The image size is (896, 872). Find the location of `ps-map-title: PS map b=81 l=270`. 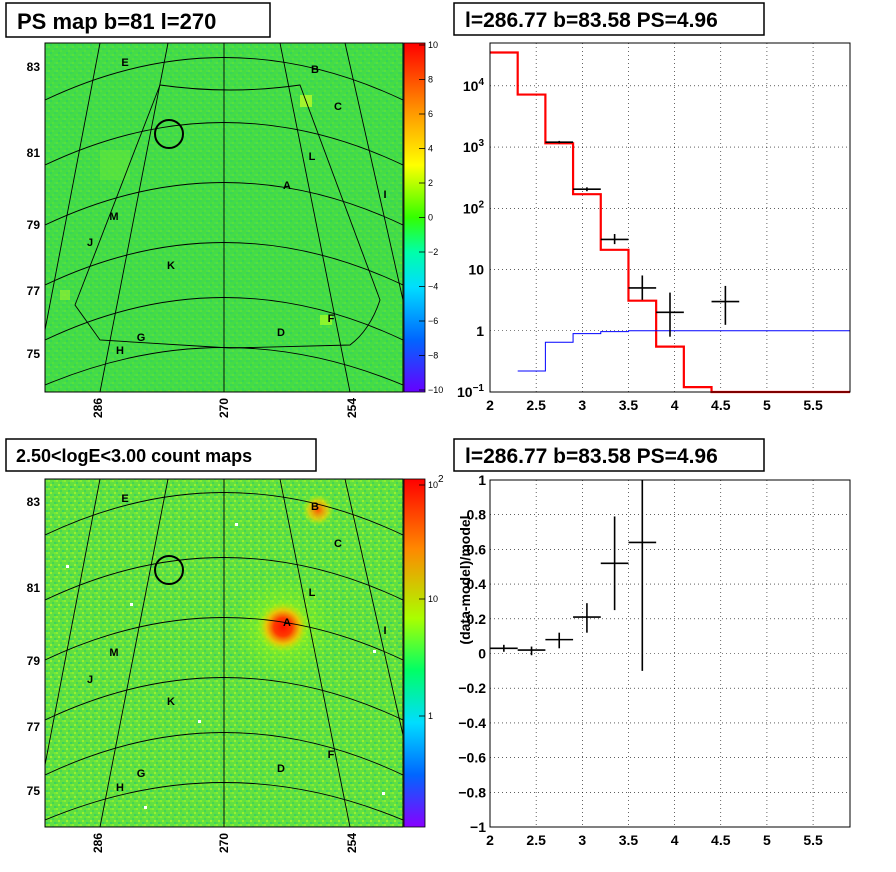

ps-map-title: PS map b=81 l=270 is located at coordinates (116, 21).